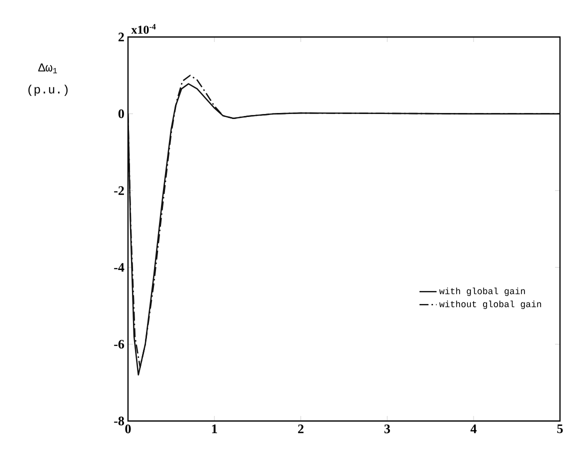 Image resolution: width=574 pixels, height=455 pixels. Describe the element at coordinates (214, 429) in the screenshot. I see `x-tick-label: 1` at that location.